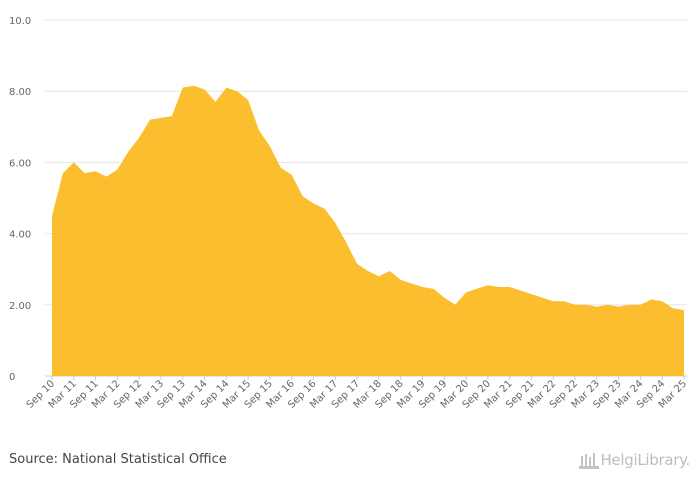 The height and width of the screenshot is (483, 700). What do you see at coordinates (20, 235) in the screenshot?
I see `y-tick-label: 4.00` at bounding box center [20, 235].